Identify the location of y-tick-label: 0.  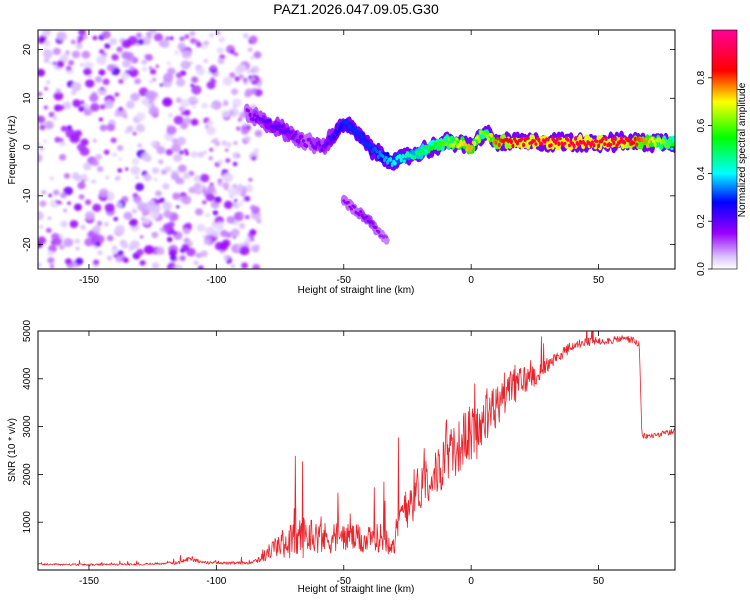
(27, 147).